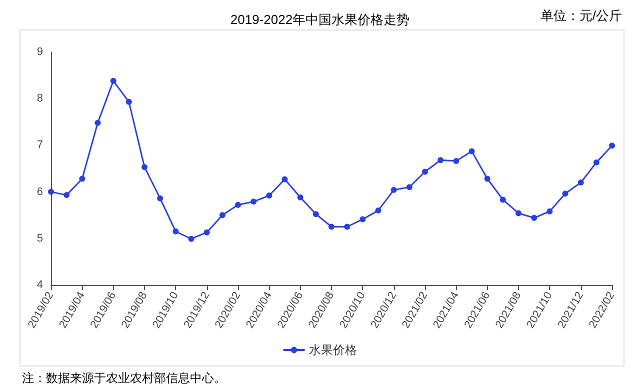 Image resolution: width=640 pixels, height=391 pixels. What do you see at coordinates (124, 378) in the screenshot?
I see `text: 注：数据来源于农业农村部信息中心。` at bounding box center [124, 378].